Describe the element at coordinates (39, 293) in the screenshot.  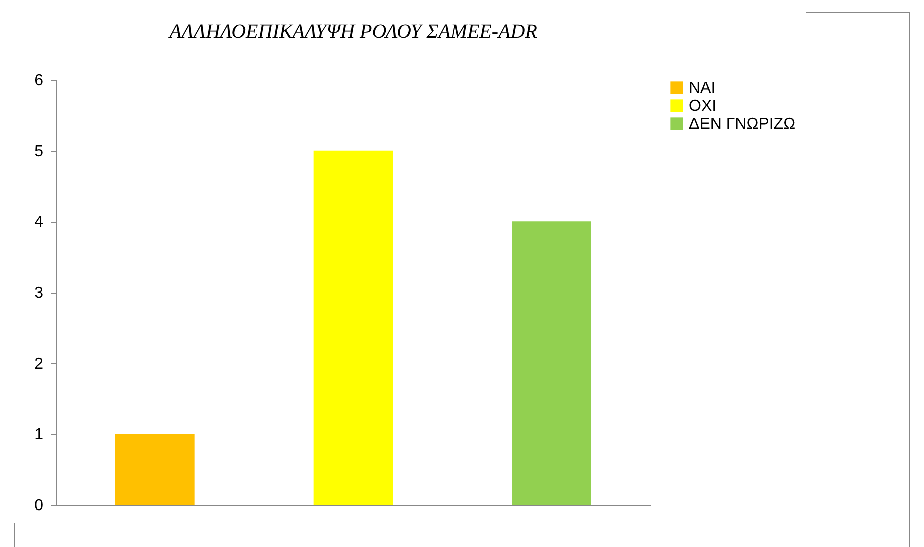
I see `y-tick-label: 3` at that location.